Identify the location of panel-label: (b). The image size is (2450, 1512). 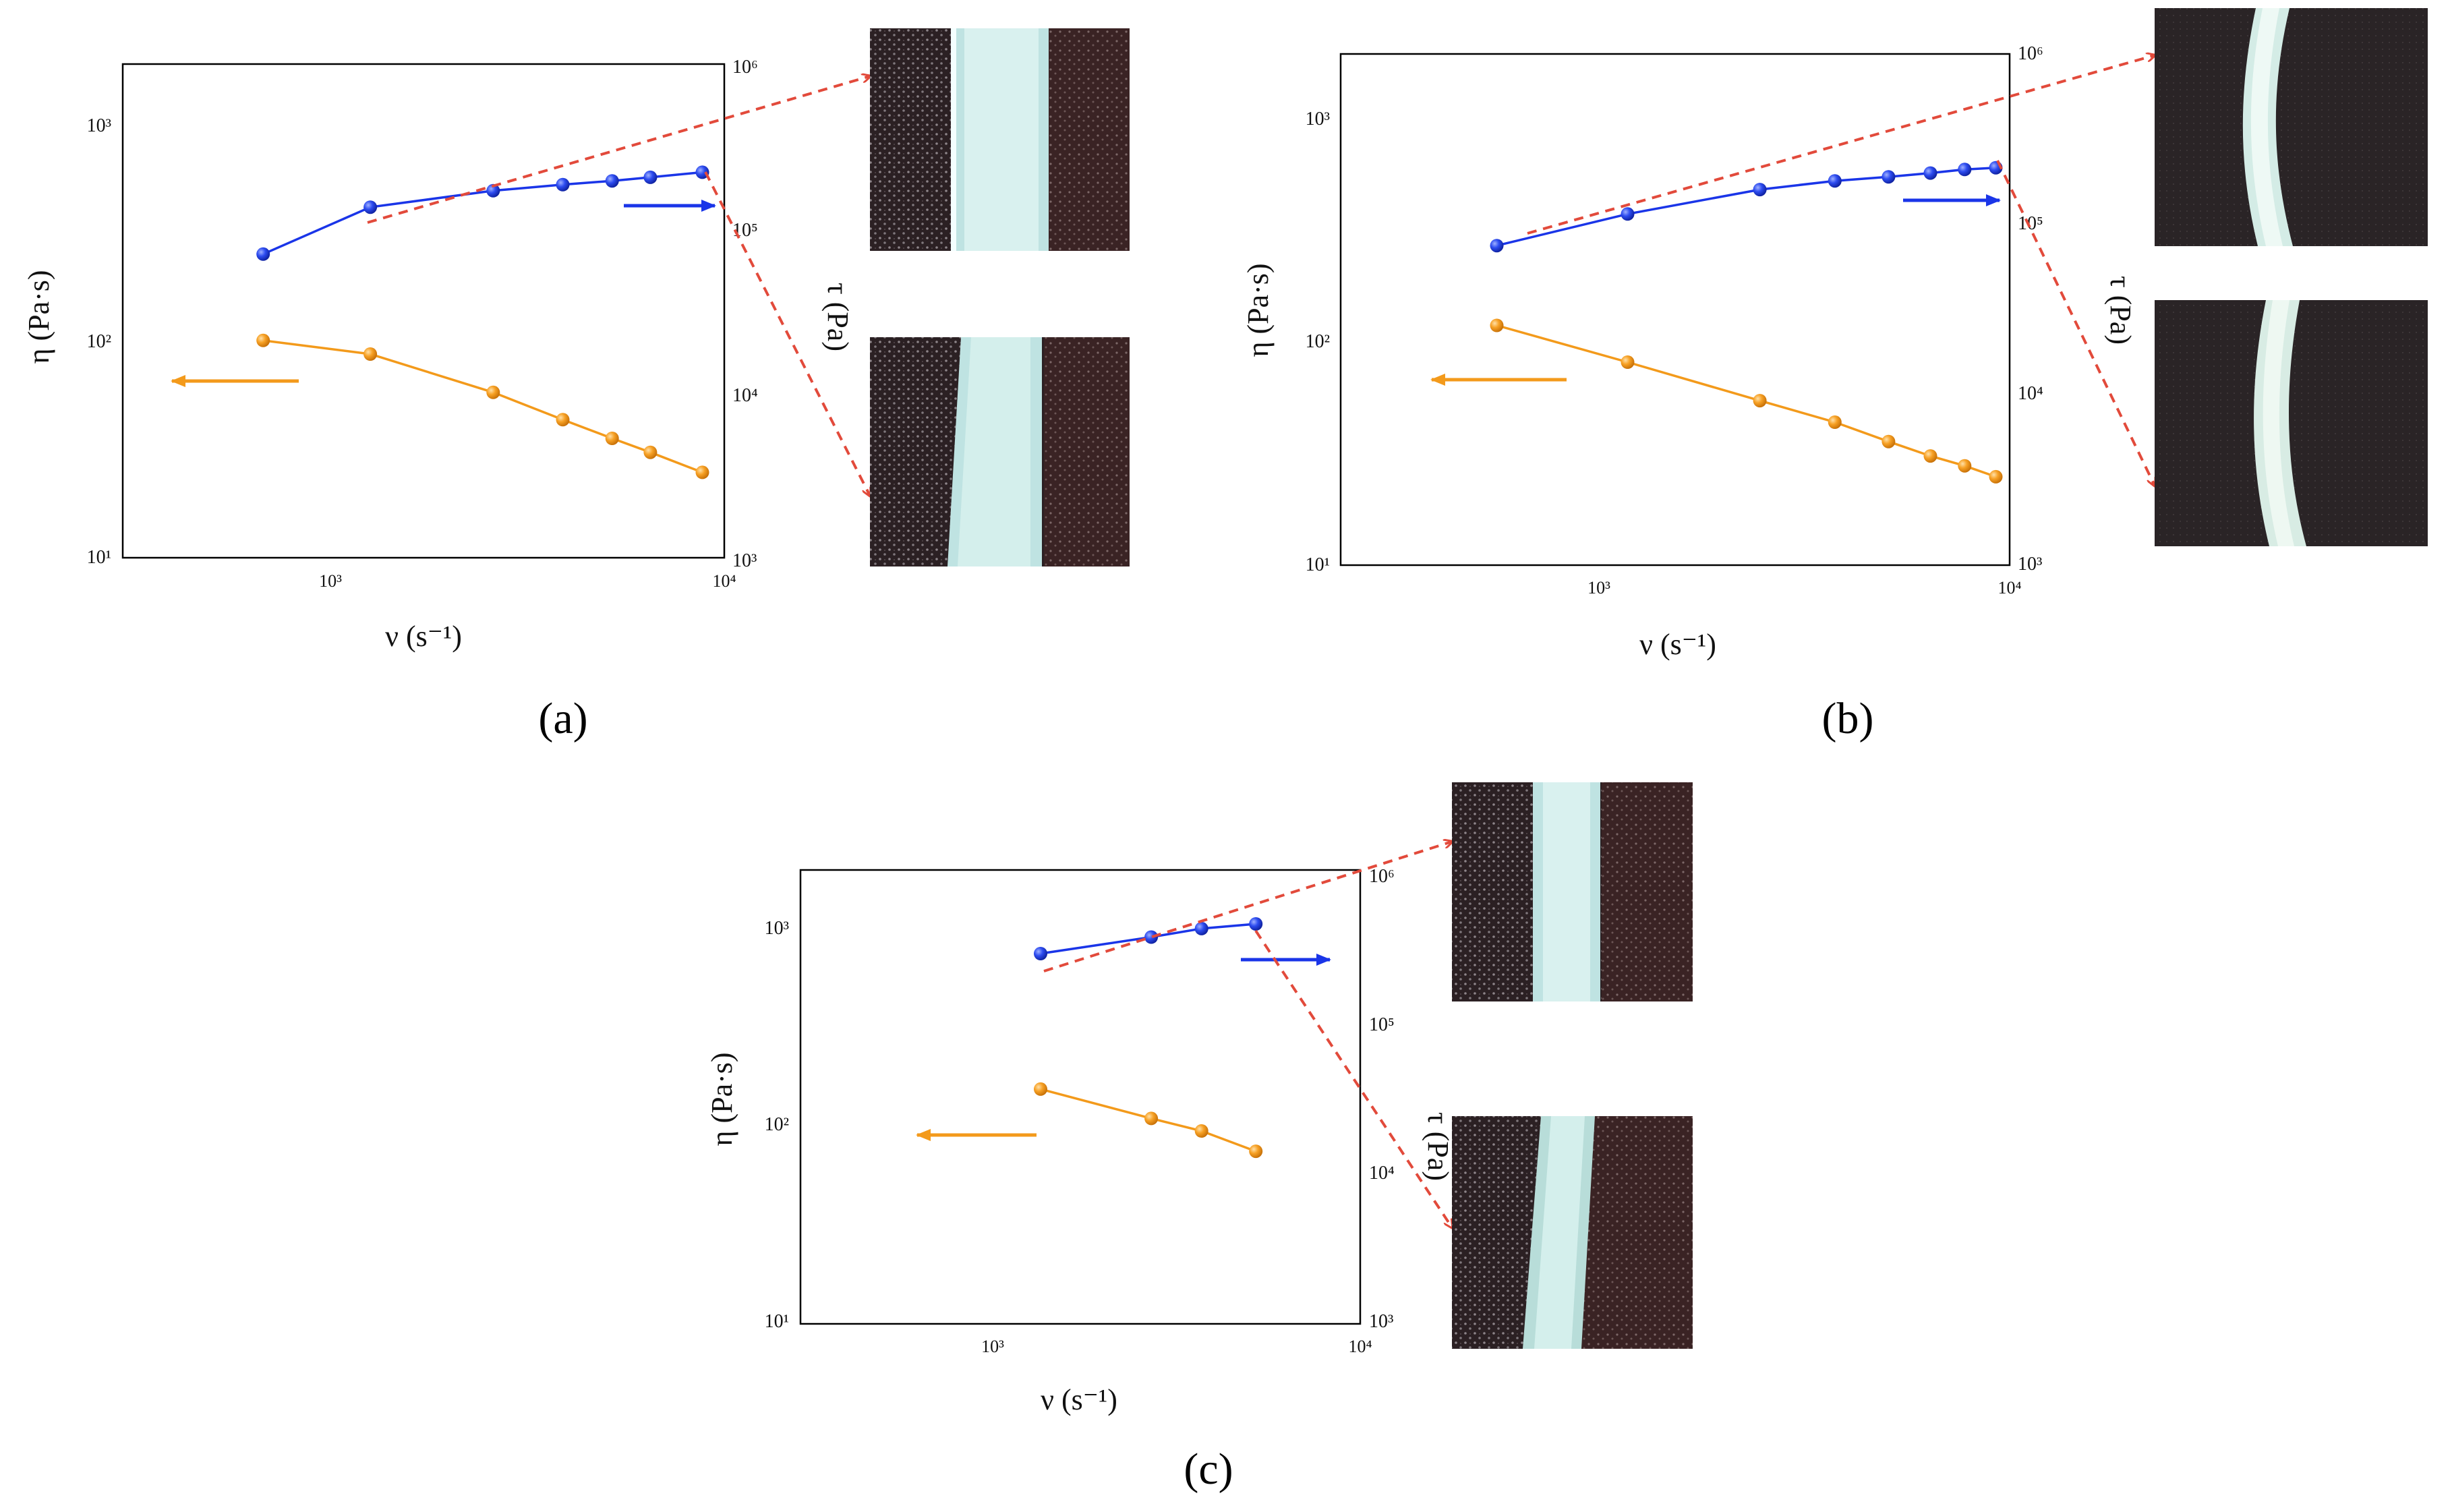
(1848, 718).